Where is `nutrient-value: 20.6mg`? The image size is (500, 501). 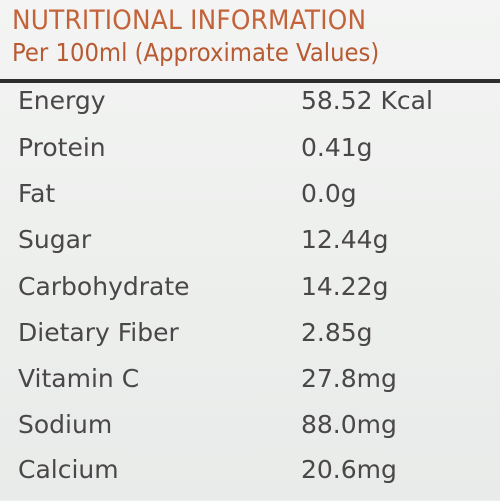 nutrient-value: 20.6mg is located at coordinates (349, 469).